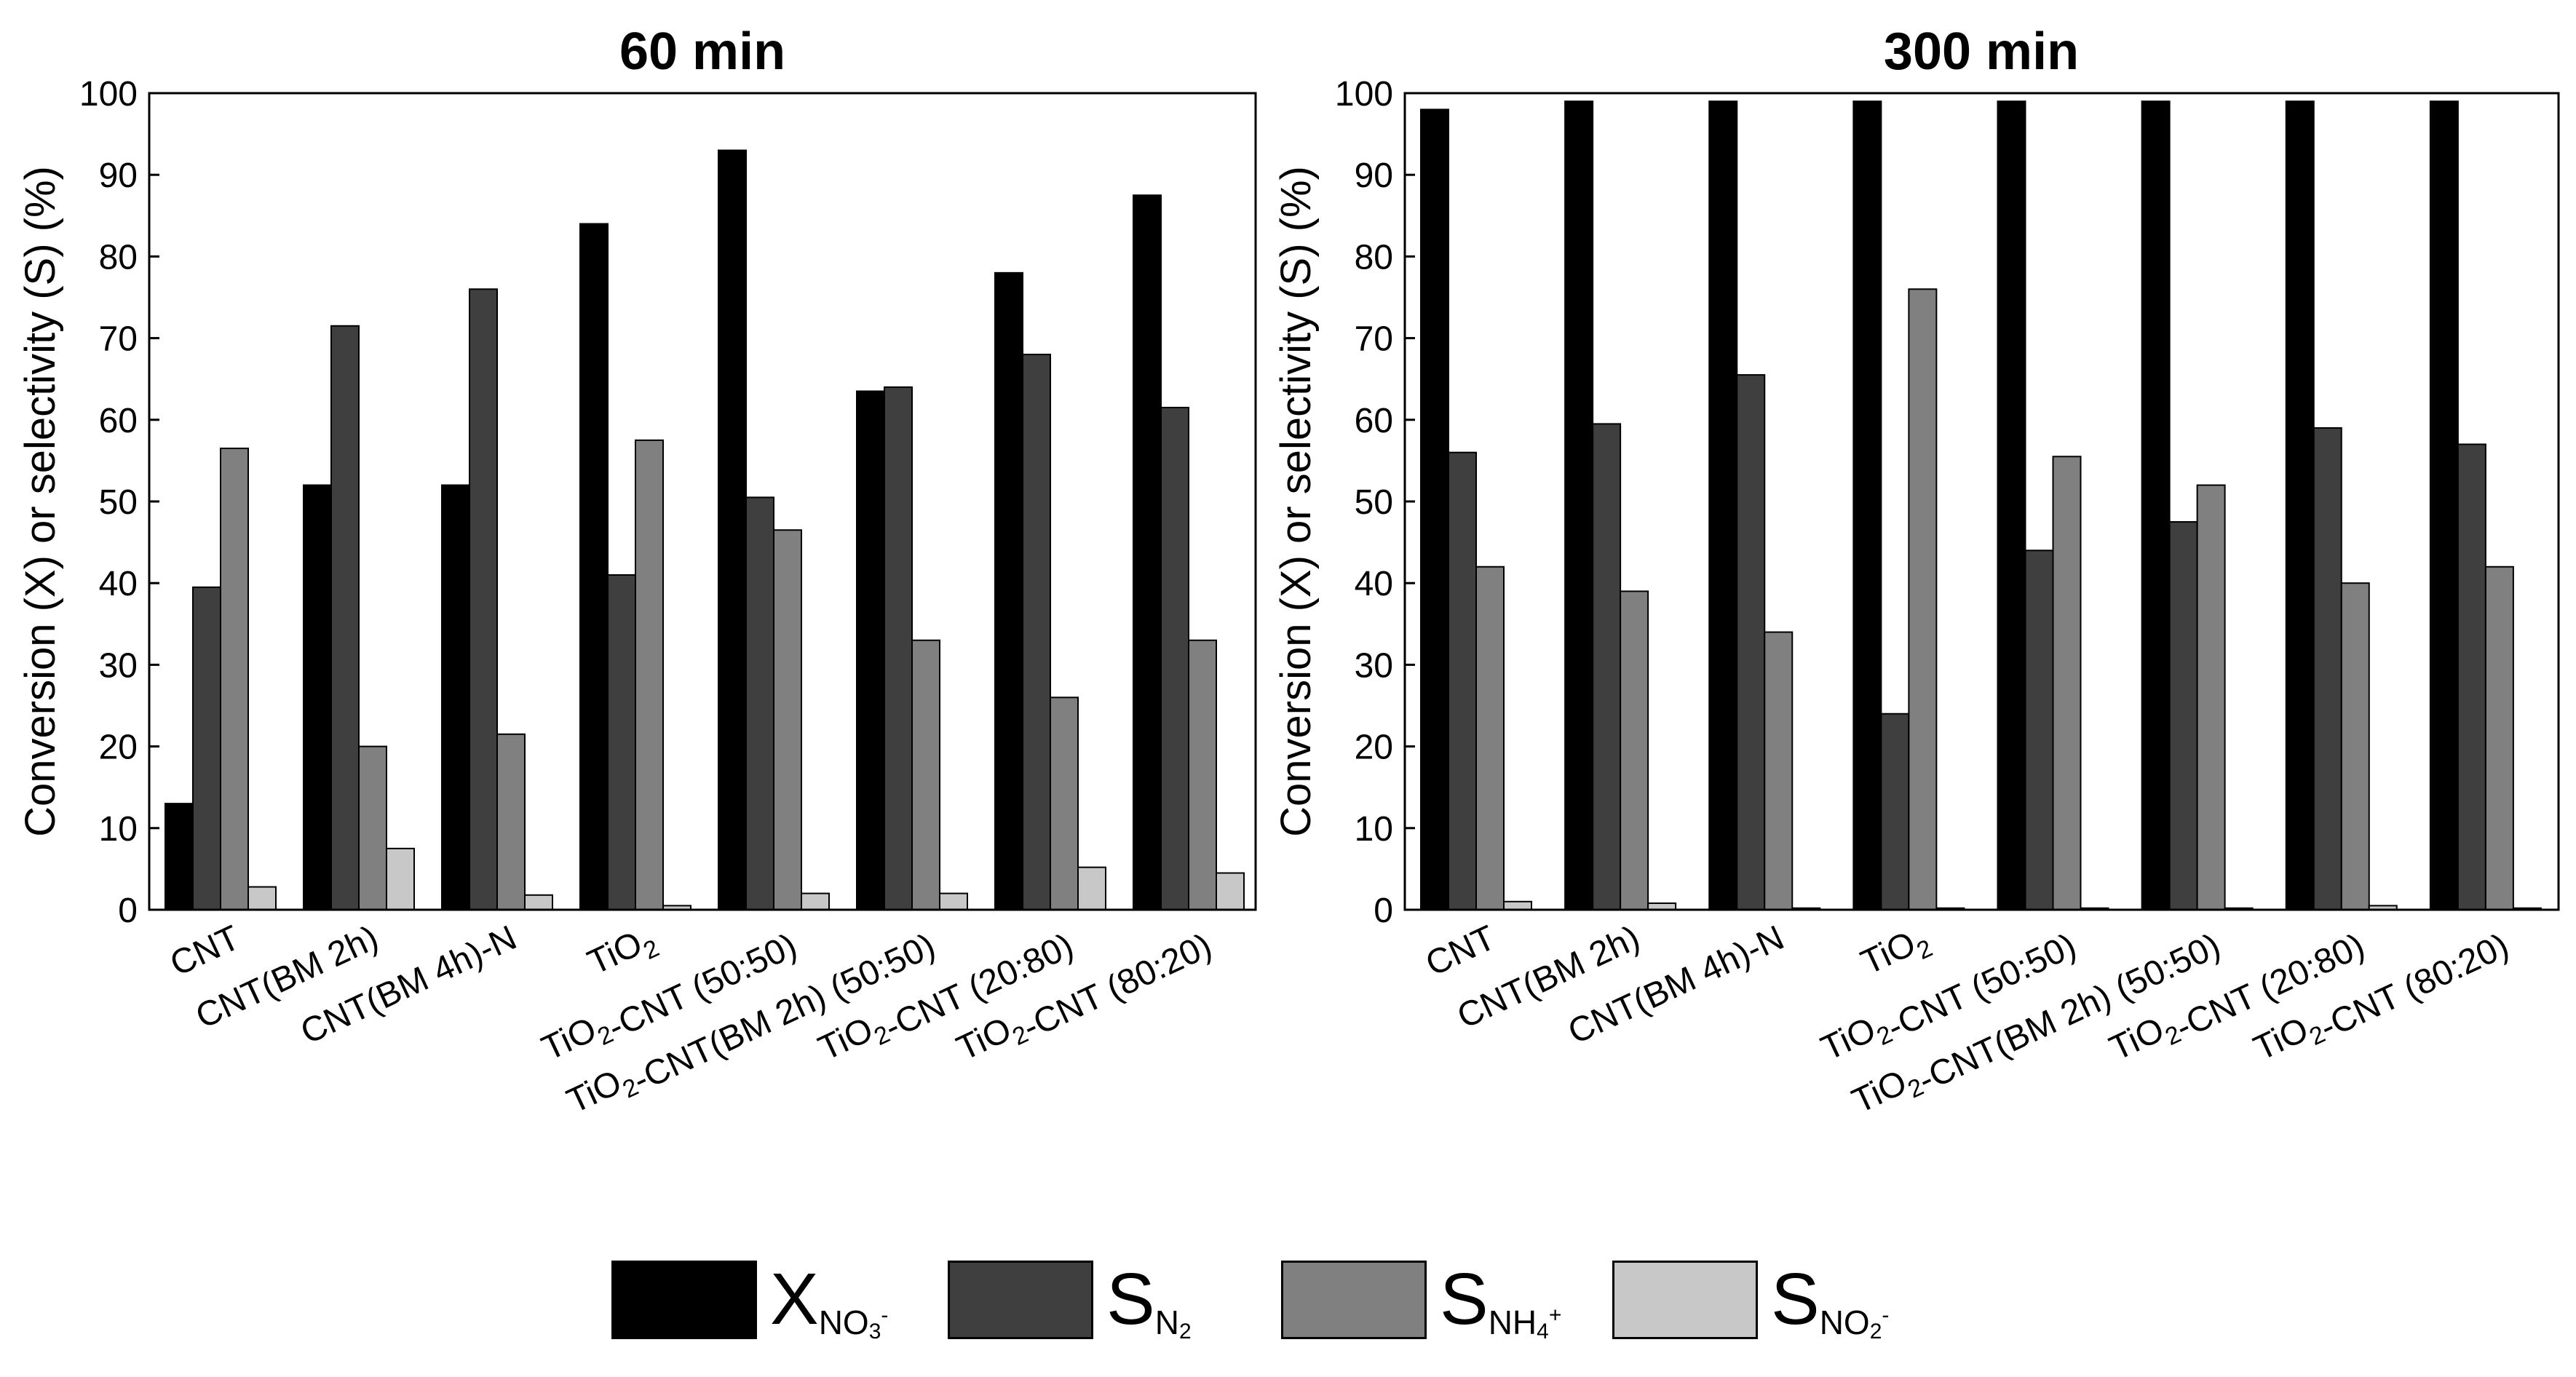 Image resolution: width=2576 pixels, height=1377 pixels. Describe the element at coordinates (829, 1301) in the screenshot. I see `legend-label-x-no3: XNO3-` at that location.